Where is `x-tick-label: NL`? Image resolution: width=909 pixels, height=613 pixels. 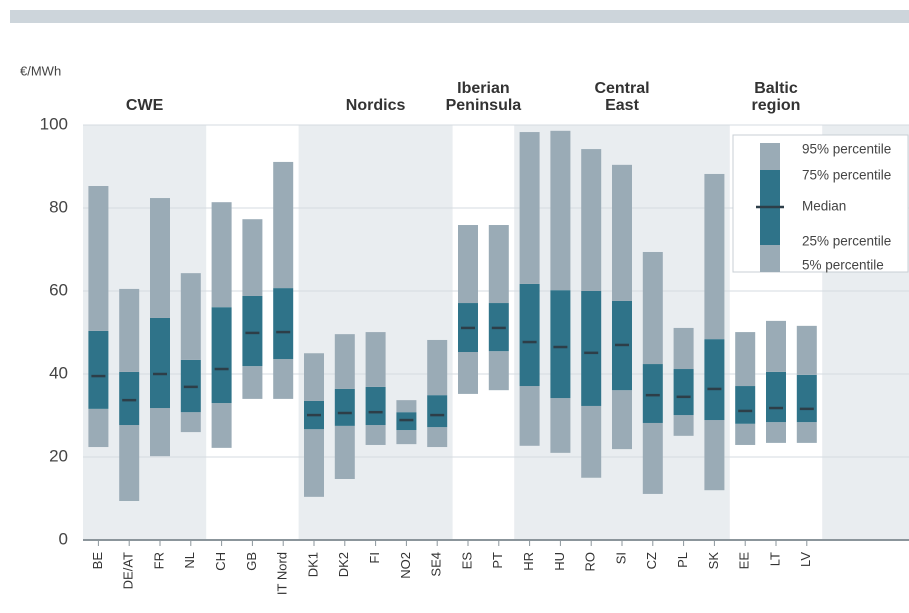 x-tick-label: NL is located at coordinates (189, 560).